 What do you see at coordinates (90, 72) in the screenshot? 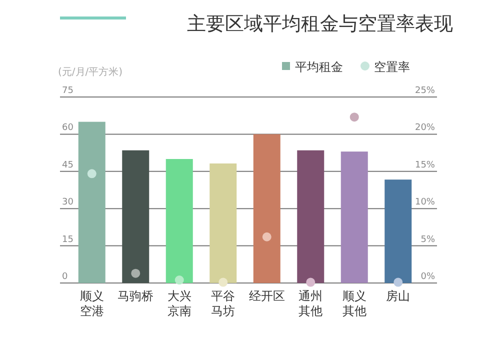
I see `y-axis-title: (元/月/平方米)` at bounding box center [90, 72].